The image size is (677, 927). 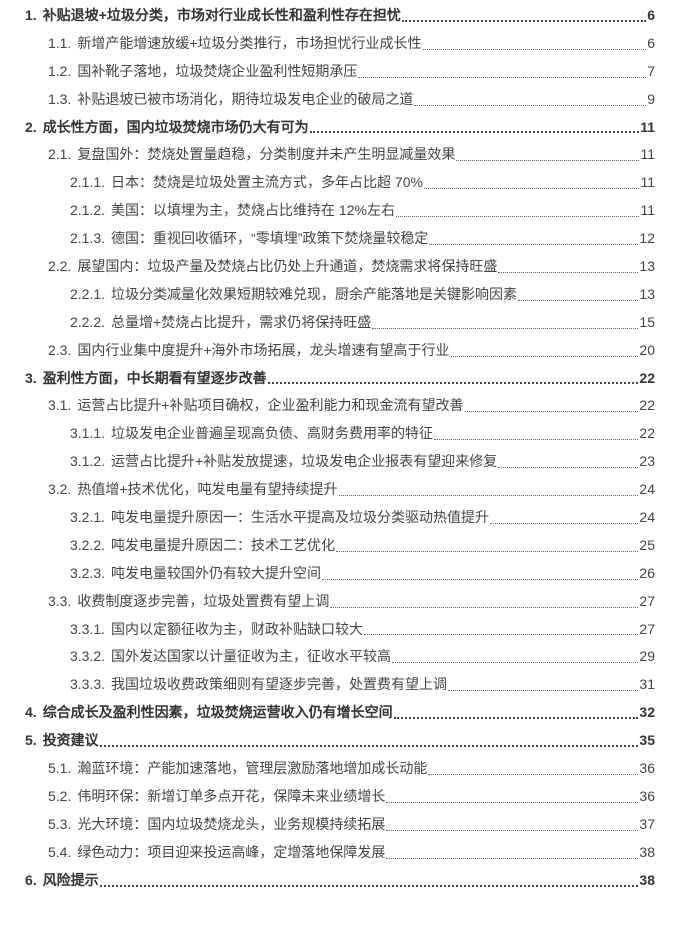 I want to click on toc-entry-level-3: 2.1.3. 德国：重视回收循环，“零填埋”政策下焚烧量较稳定 12, so click(x=338, y=239).